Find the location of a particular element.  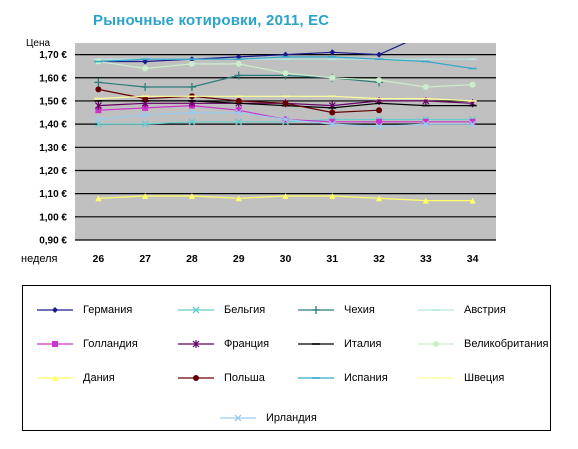

legend-label: Дания is located at coordinates (99, 378).